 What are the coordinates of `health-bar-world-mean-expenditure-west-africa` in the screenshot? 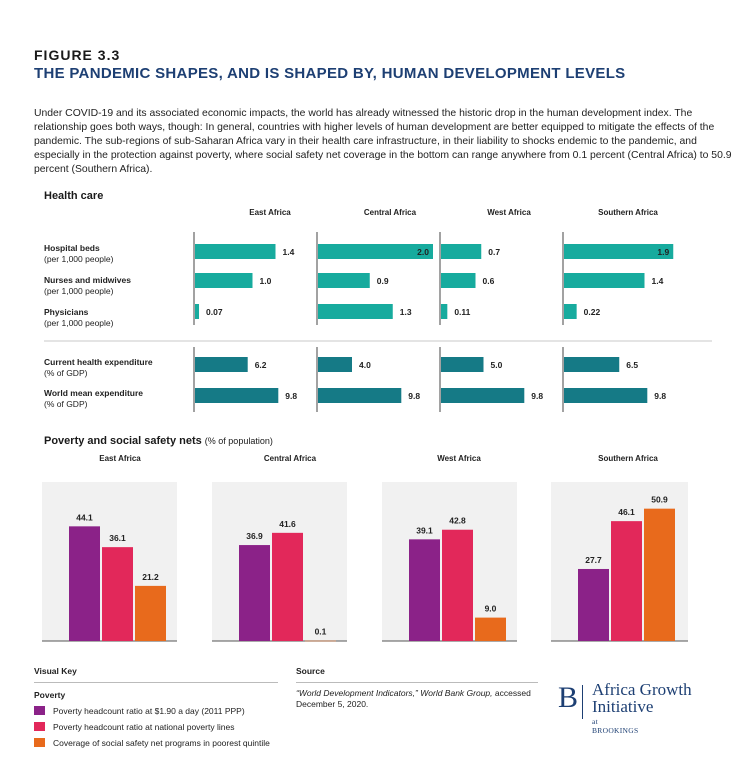 It's located at (483, 395).